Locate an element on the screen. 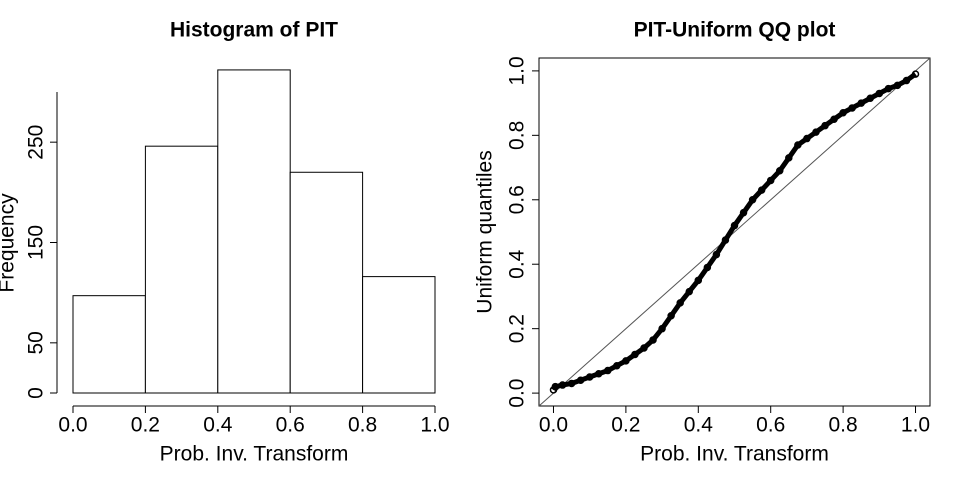  y-tick-label: 250 is located at coordinates (36, 142).